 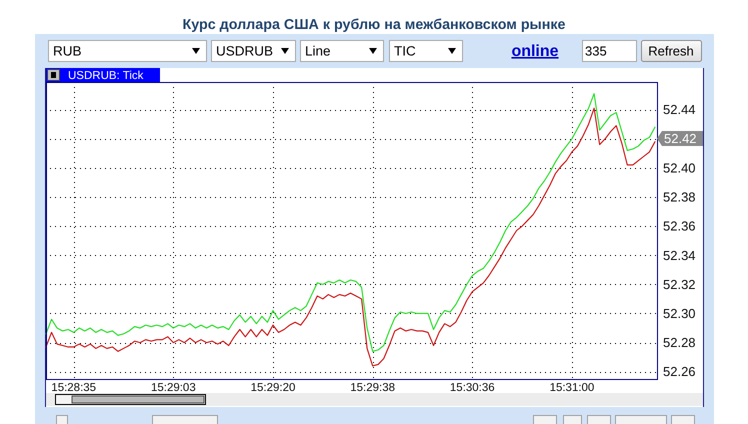 I want to click on y-tick-label: 52.34, so click(x=679, y=255).